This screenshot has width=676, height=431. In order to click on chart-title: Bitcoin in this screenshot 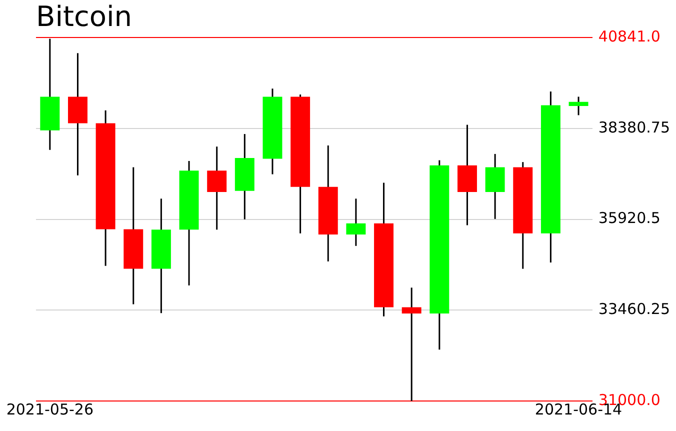, I will do `click(84, 17)`.